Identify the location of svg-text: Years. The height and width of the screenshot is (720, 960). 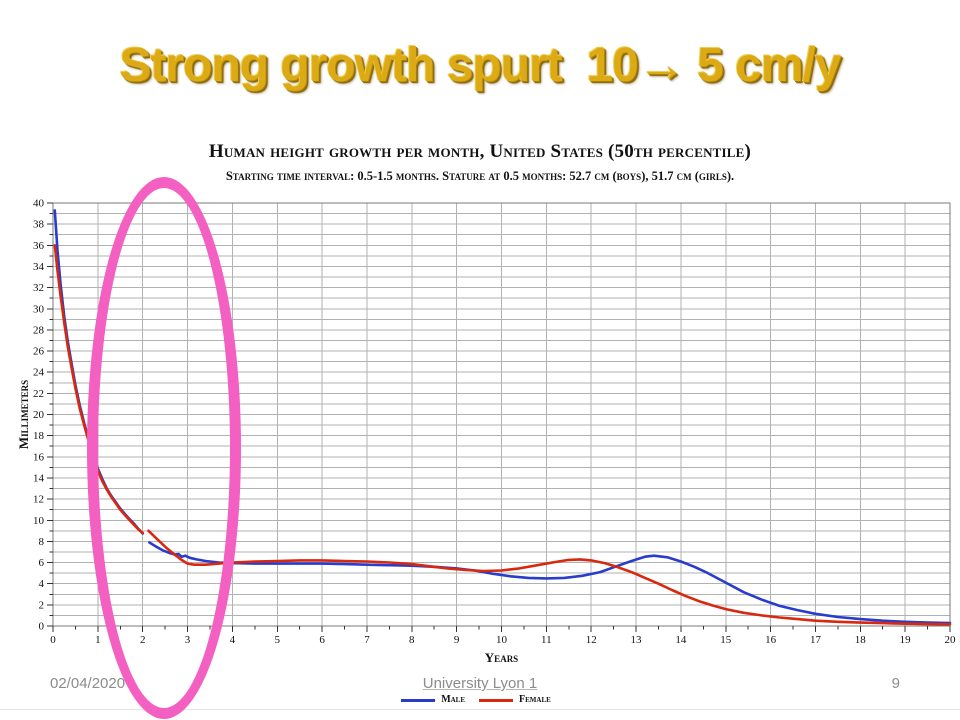
(501, 657).